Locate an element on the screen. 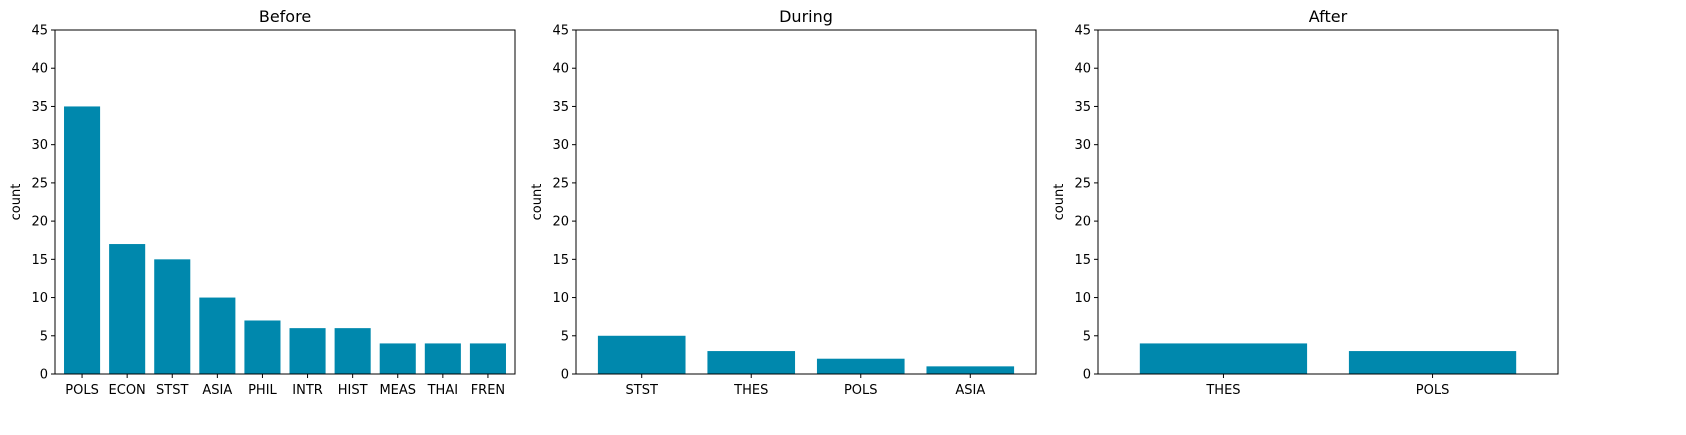 The height and width of the screenshot is (435, 1686). x-tick-label: THAI is located at coordinates (442, 390).